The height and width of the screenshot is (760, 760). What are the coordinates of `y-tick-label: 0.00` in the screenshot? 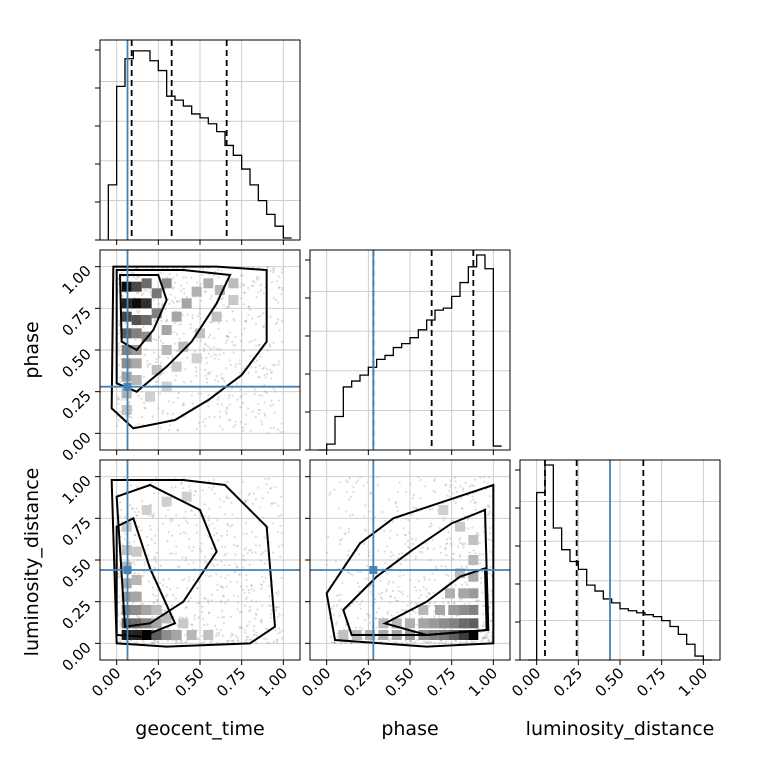 It's located at (76, 656).